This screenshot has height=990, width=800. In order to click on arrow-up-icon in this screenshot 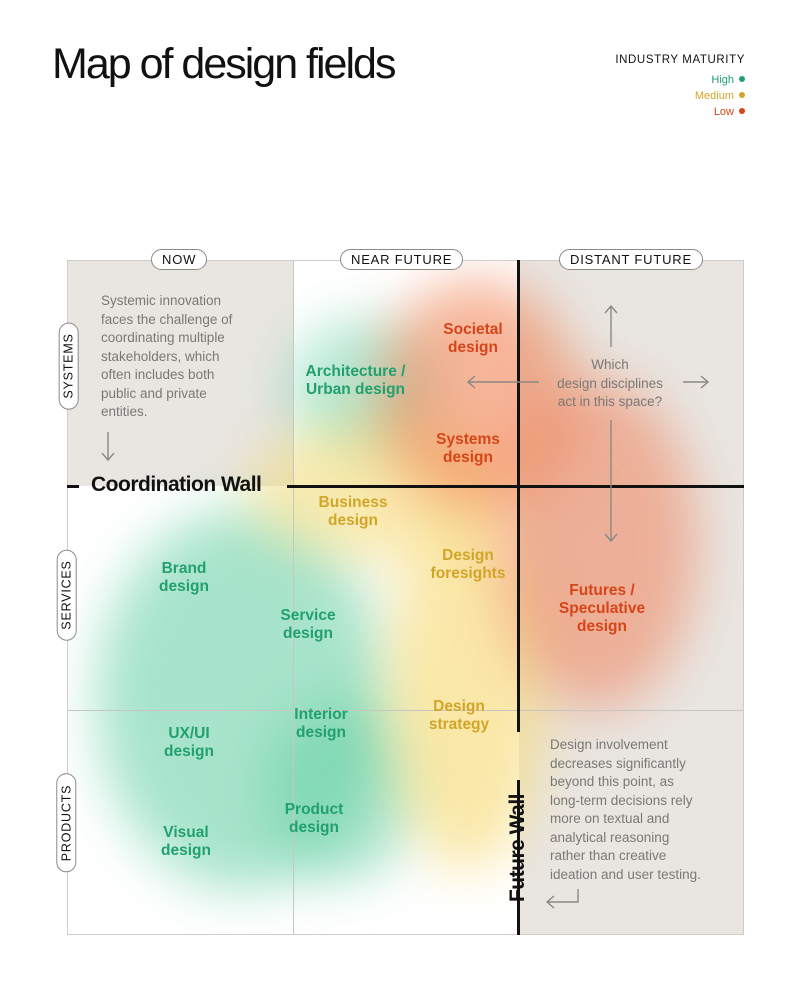, I will do `click(611, 326)`.